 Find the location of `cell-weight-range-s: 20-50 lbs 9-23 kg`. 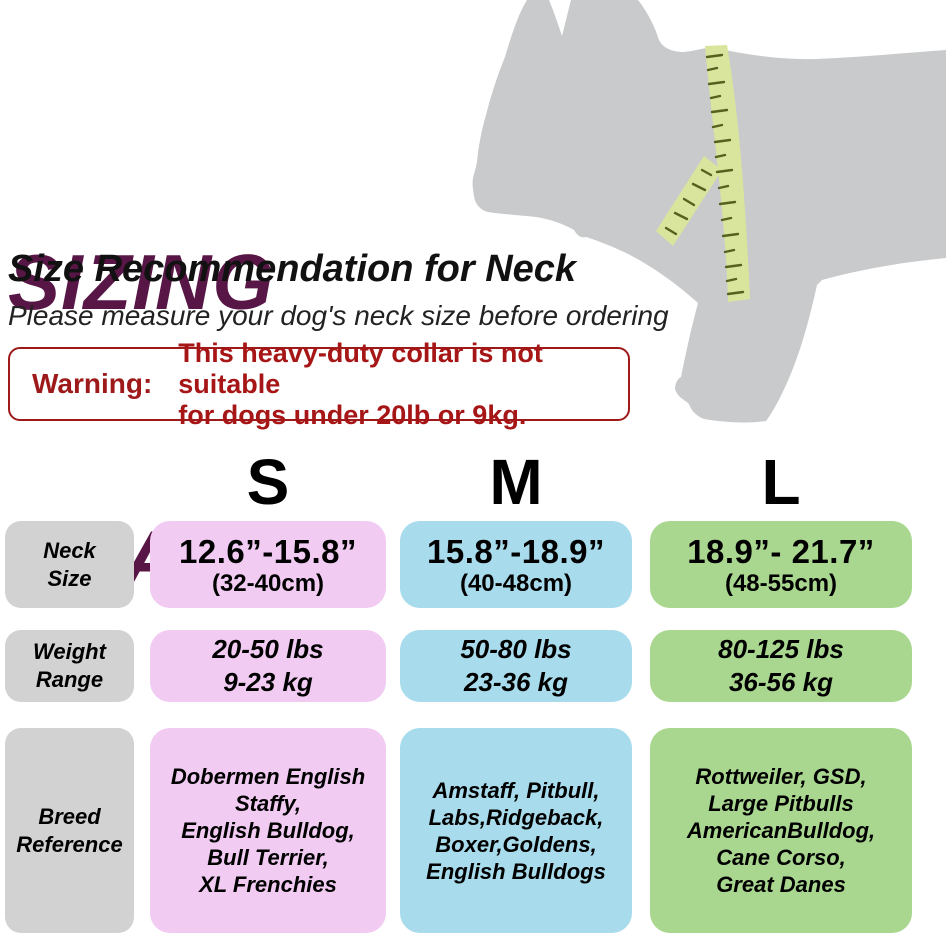

cell-weight-range-s: 20-50 lbs 9-23 kg is located at coordinates (268, 666).